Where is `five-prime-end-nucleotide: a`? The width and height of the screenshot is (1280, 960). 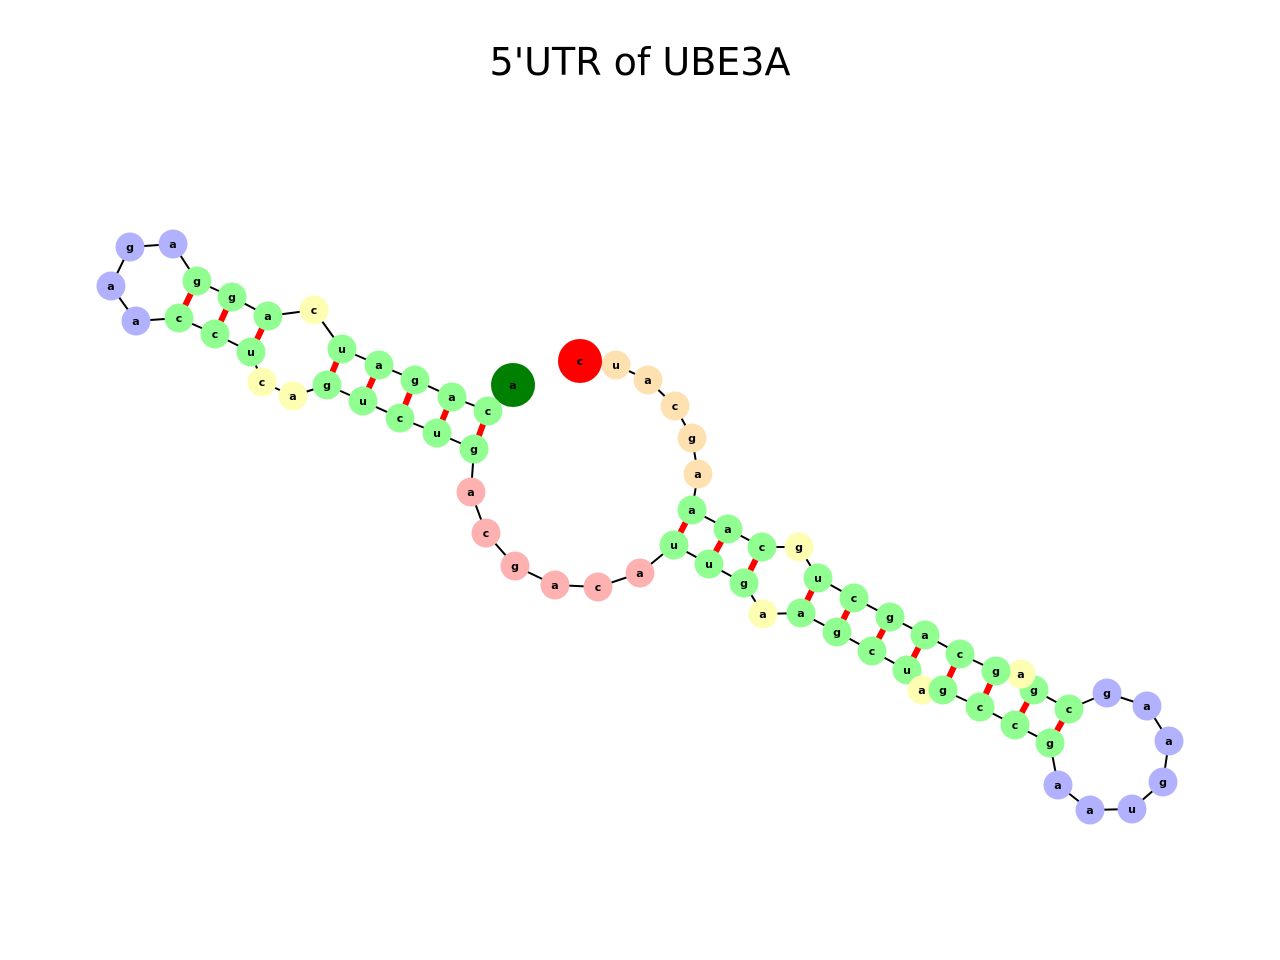 five-prime-end-nucleotide: a is located at coordinates (513, 385).